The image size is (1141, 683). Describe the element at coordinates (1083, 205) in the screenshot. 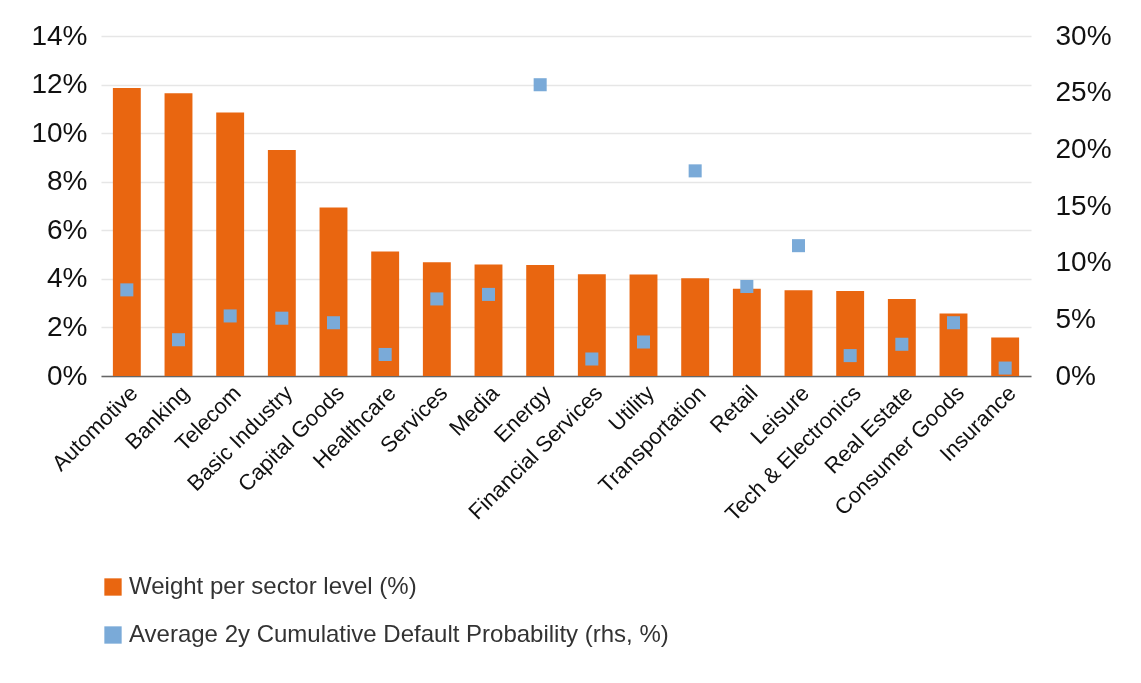

I see `y2-tick-label: 15%` at that location.